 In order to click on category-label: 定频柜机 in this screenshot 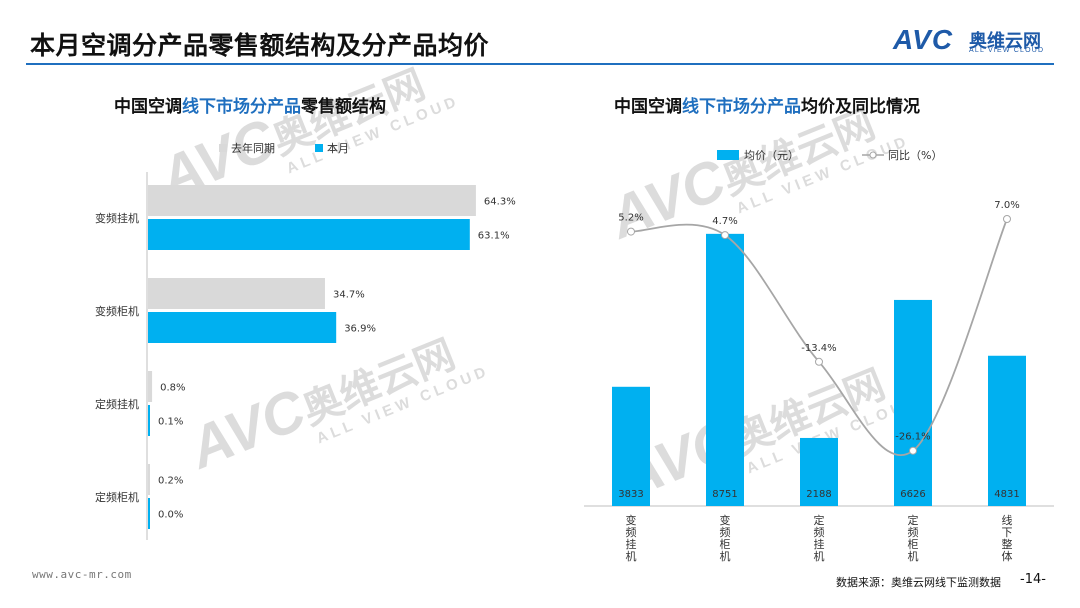, I will do `click(117, 497)`.